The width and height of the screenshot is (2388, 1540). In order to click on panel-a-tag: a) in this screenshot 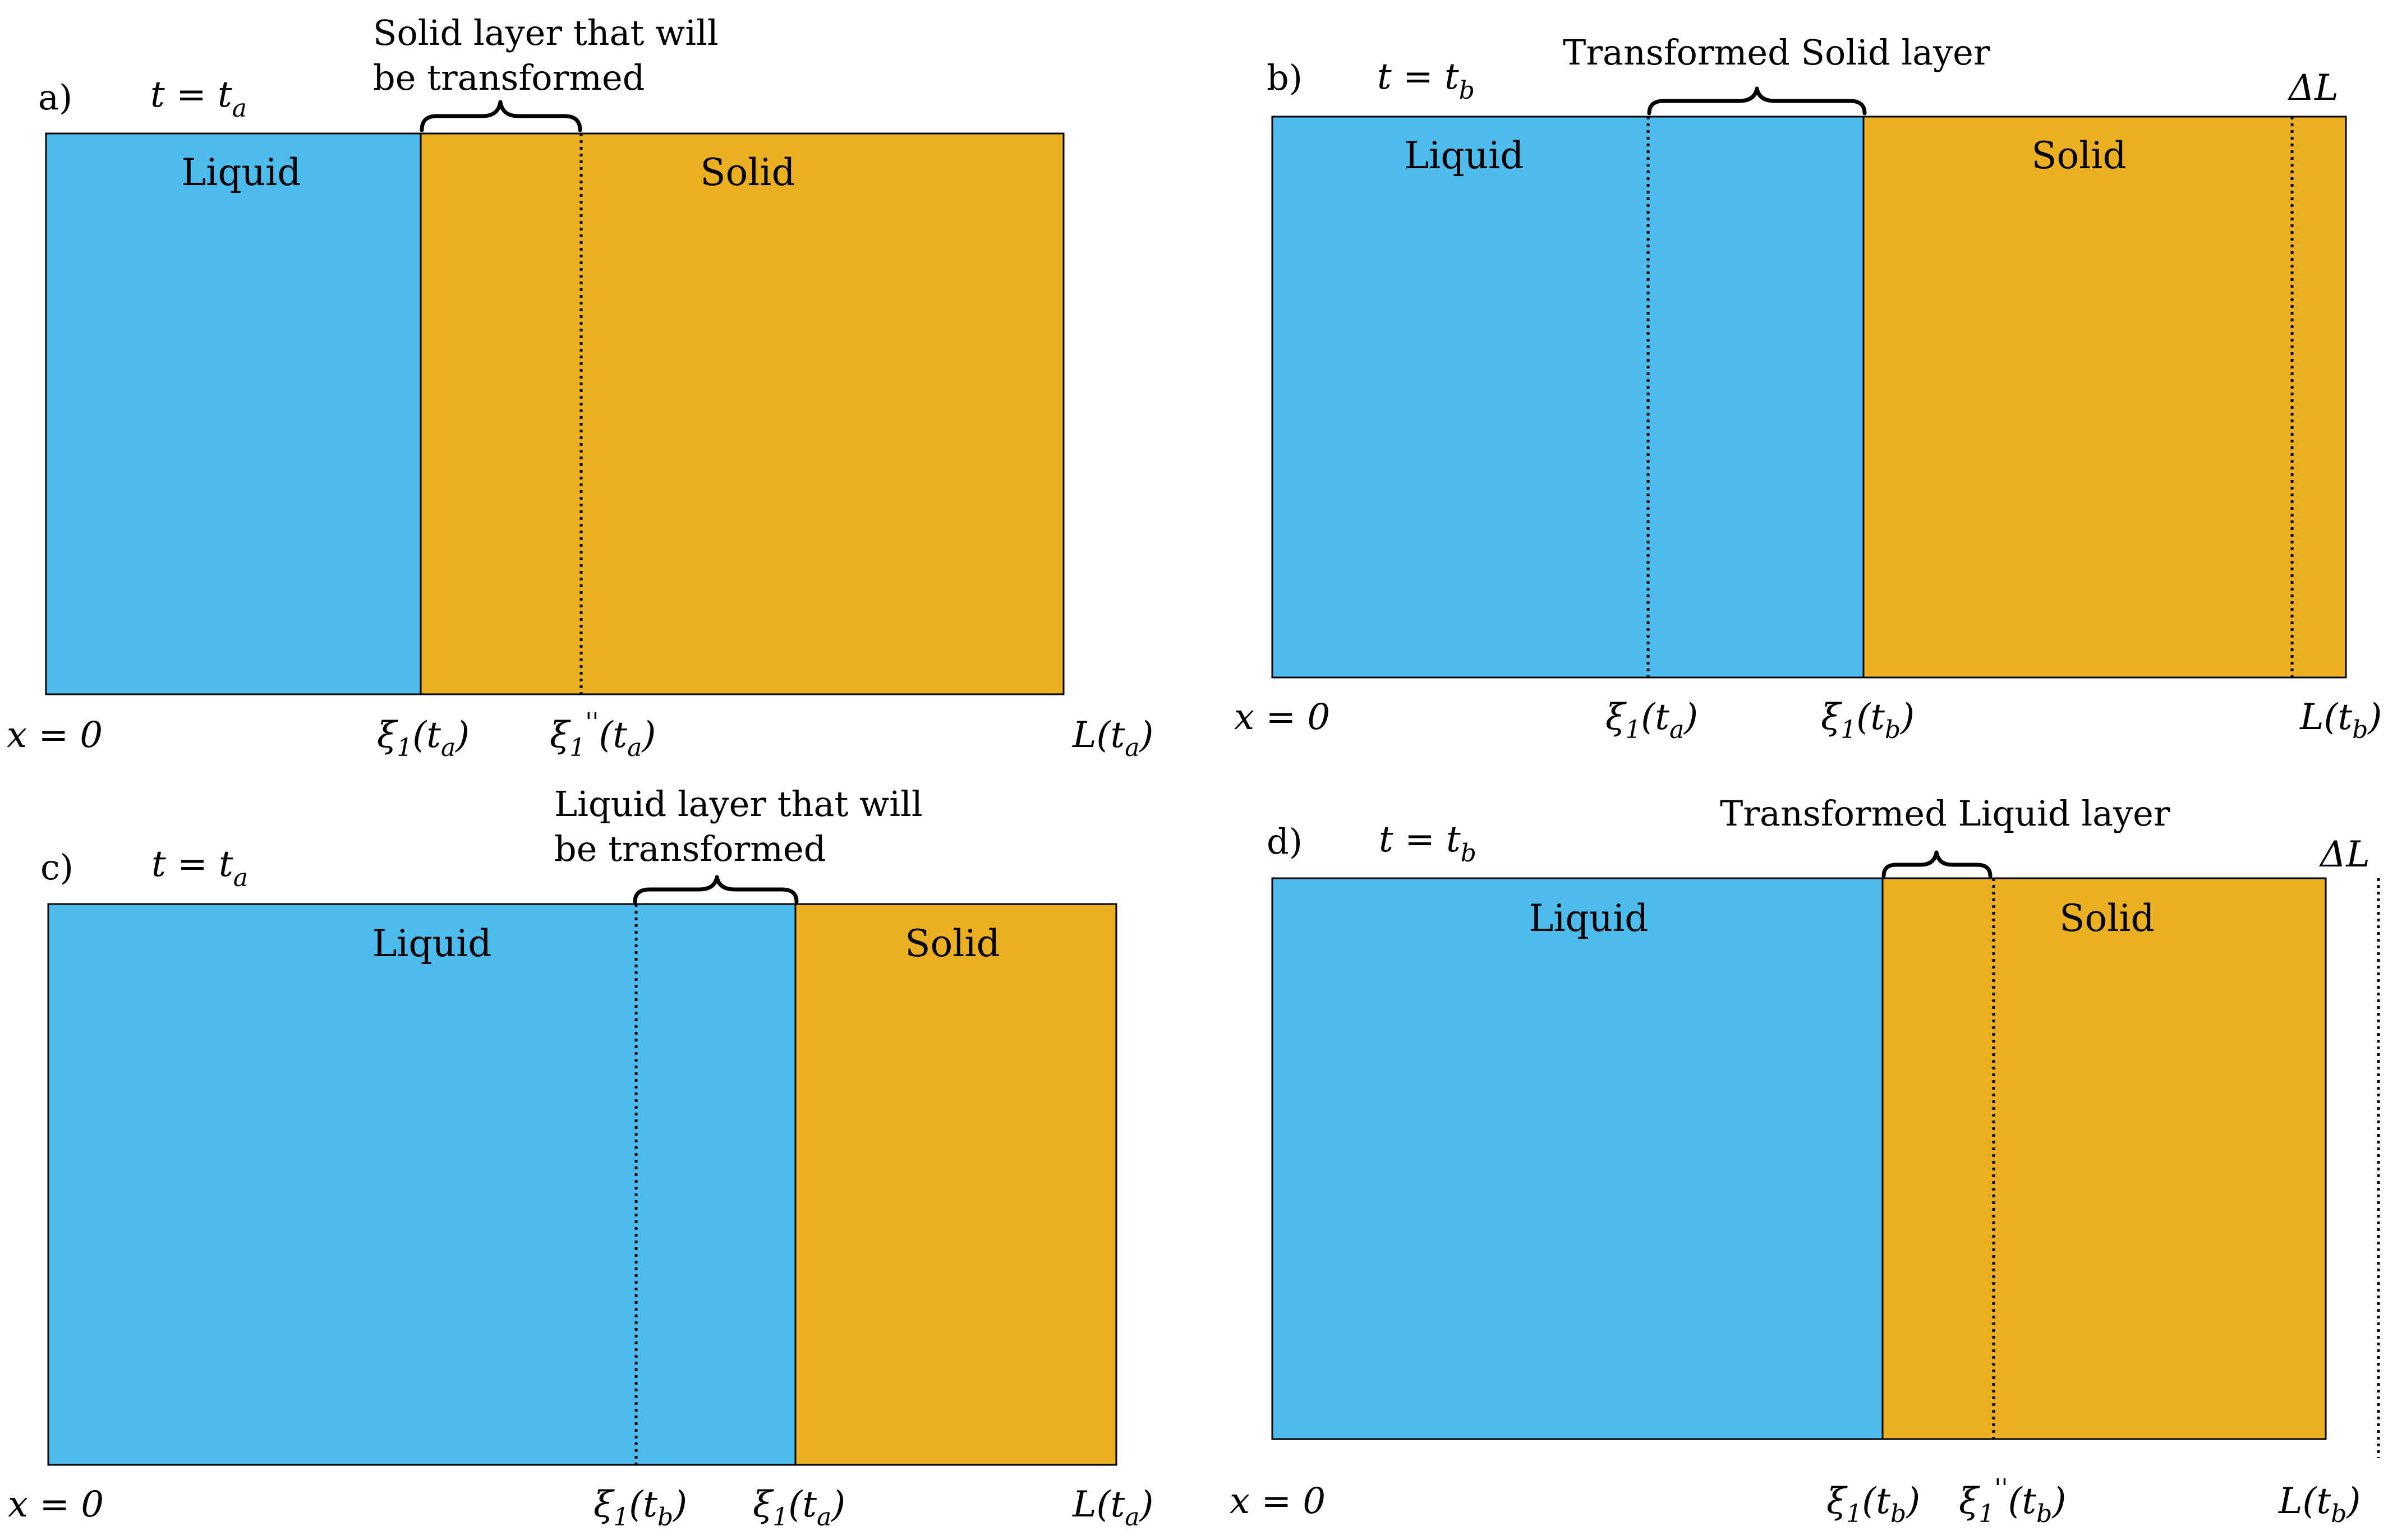, I will do `click(55, 97)`.